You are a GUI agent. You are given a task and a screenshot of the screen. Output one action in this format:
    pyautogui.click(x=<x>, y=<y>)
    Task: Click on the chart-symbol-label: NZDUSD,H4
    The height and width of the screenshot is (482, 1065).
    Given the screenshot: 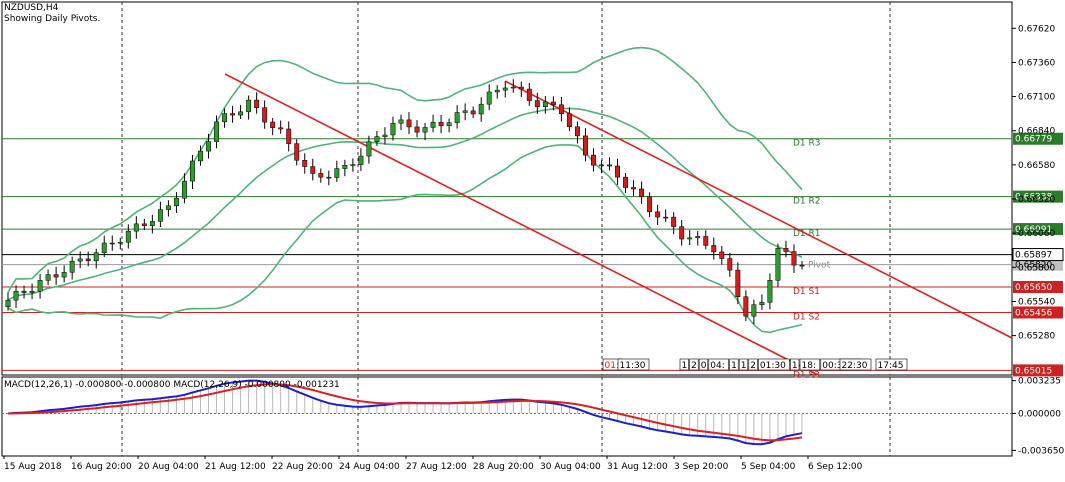 What is the action you would take?
    pyautogui.click(x=31, y=8)
    